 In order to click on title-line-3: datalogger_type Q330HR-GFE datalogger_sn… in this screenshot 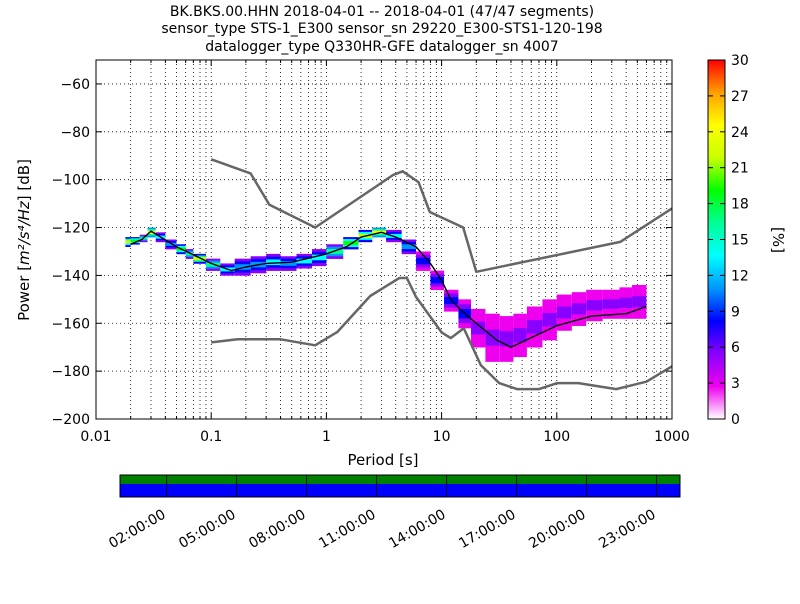, I will do `click(381, 47)`.